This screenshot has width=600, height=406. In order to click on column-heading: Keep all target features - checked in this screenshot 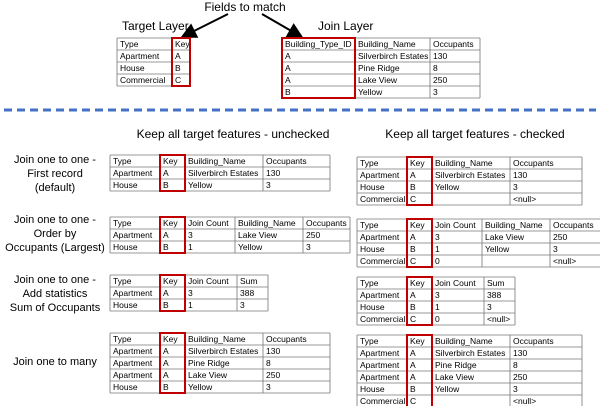, I will do `click(474, 134)`.